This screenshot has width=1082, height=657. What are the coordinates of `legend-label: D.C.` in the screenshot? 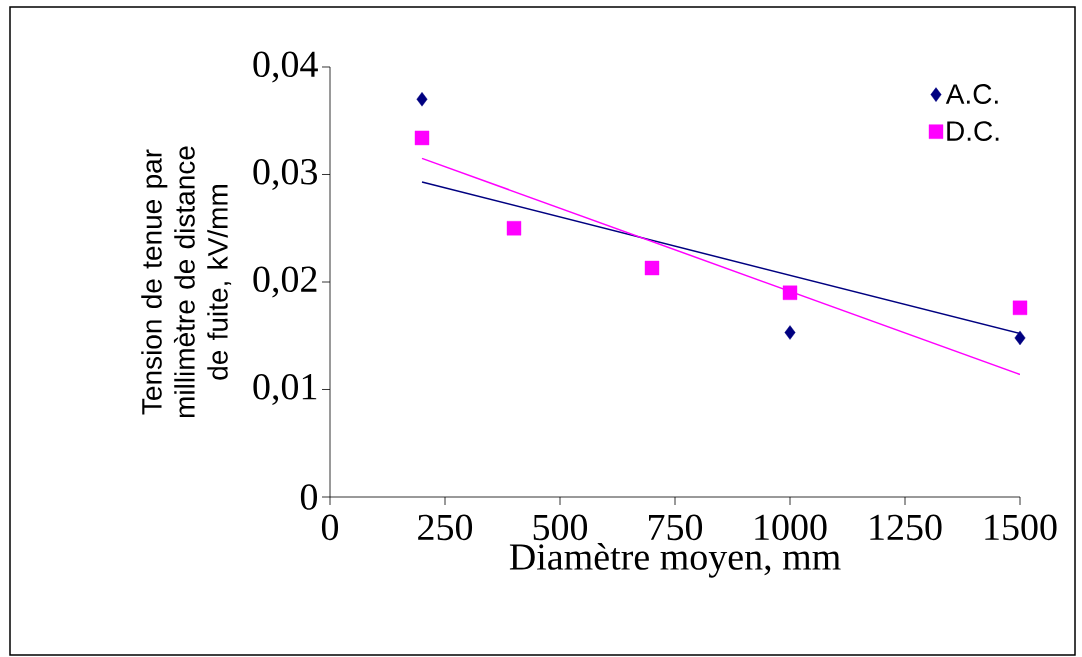 It's located at (973, 131).